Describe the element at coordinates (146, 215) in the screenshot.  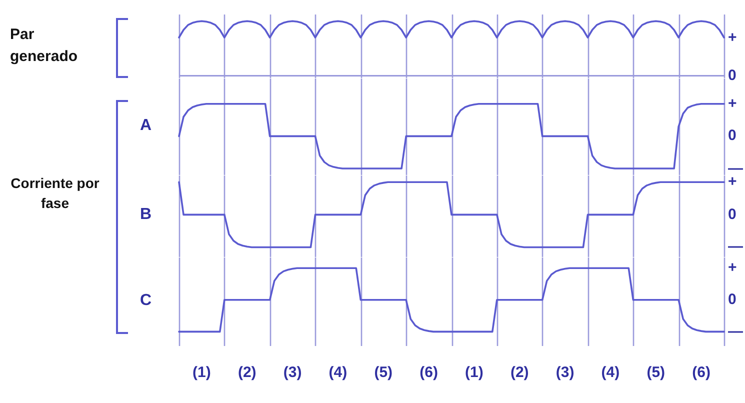
I see `y-axis-title: B` at that location.